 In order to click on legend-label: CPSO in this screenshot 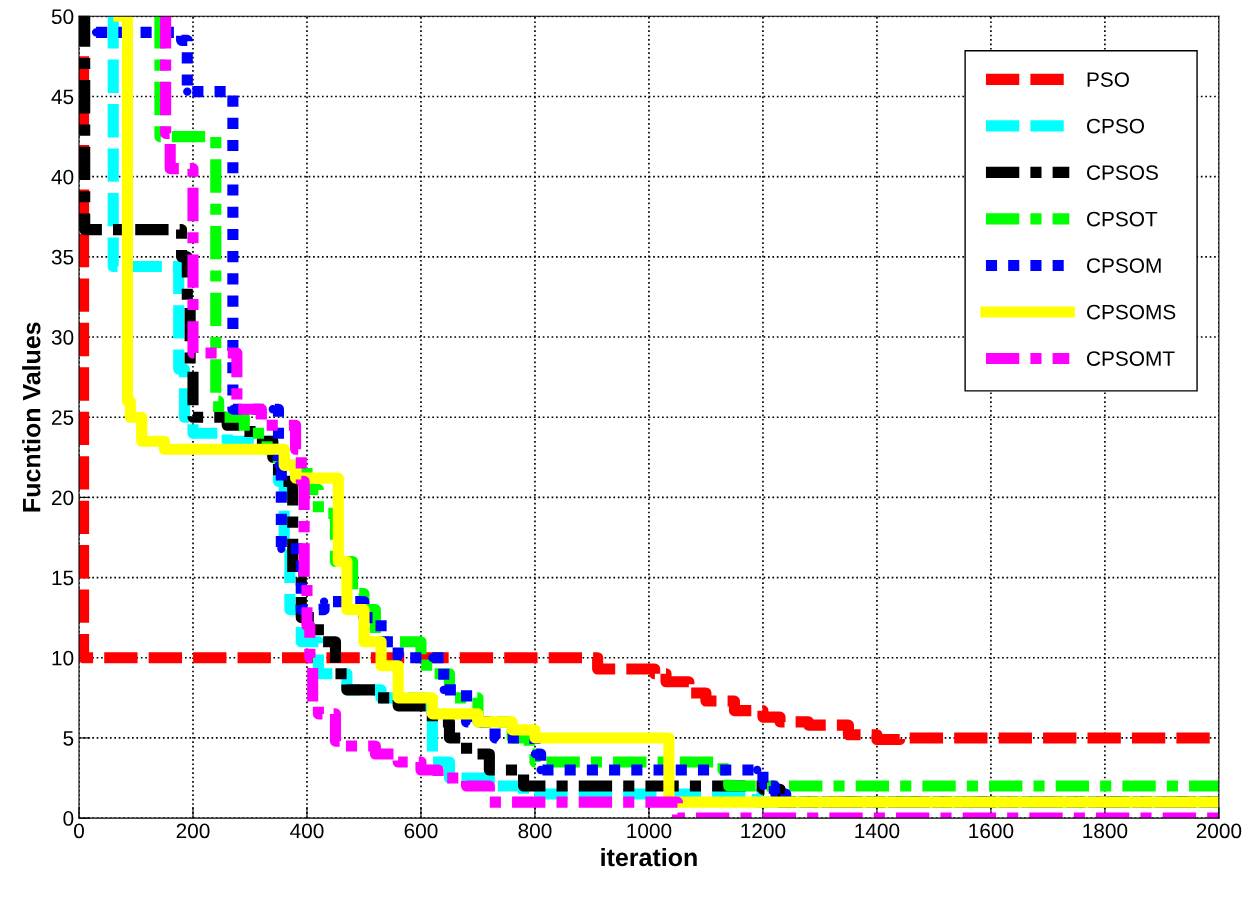, I will do `click(1115, 126)`.